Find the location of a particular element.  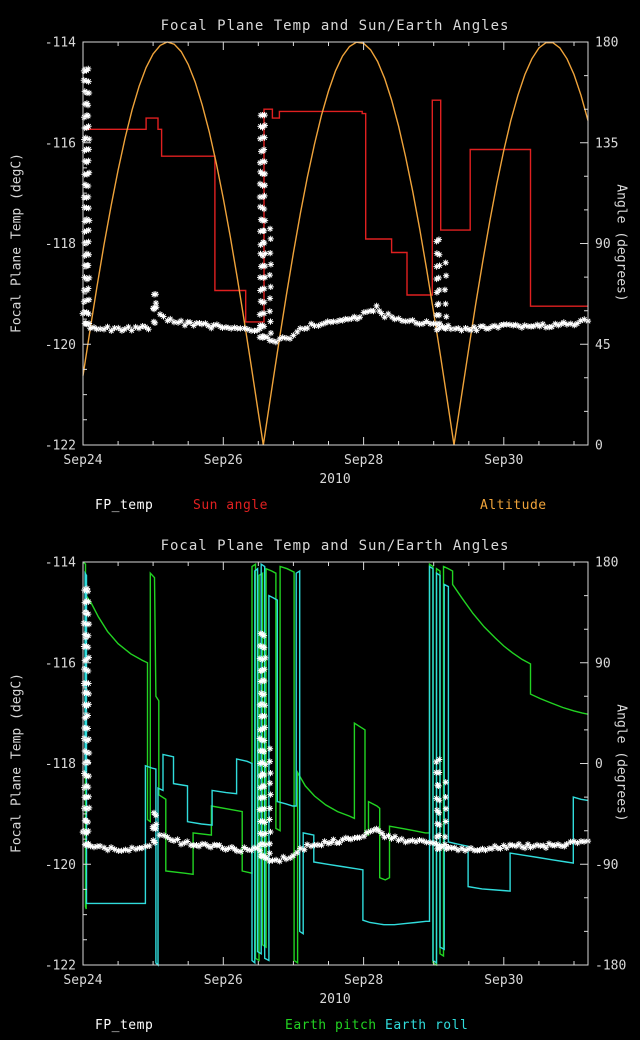

bottom-legend: FP_temp Earth pitch Earth roll is located at coordinates (320, 1028).